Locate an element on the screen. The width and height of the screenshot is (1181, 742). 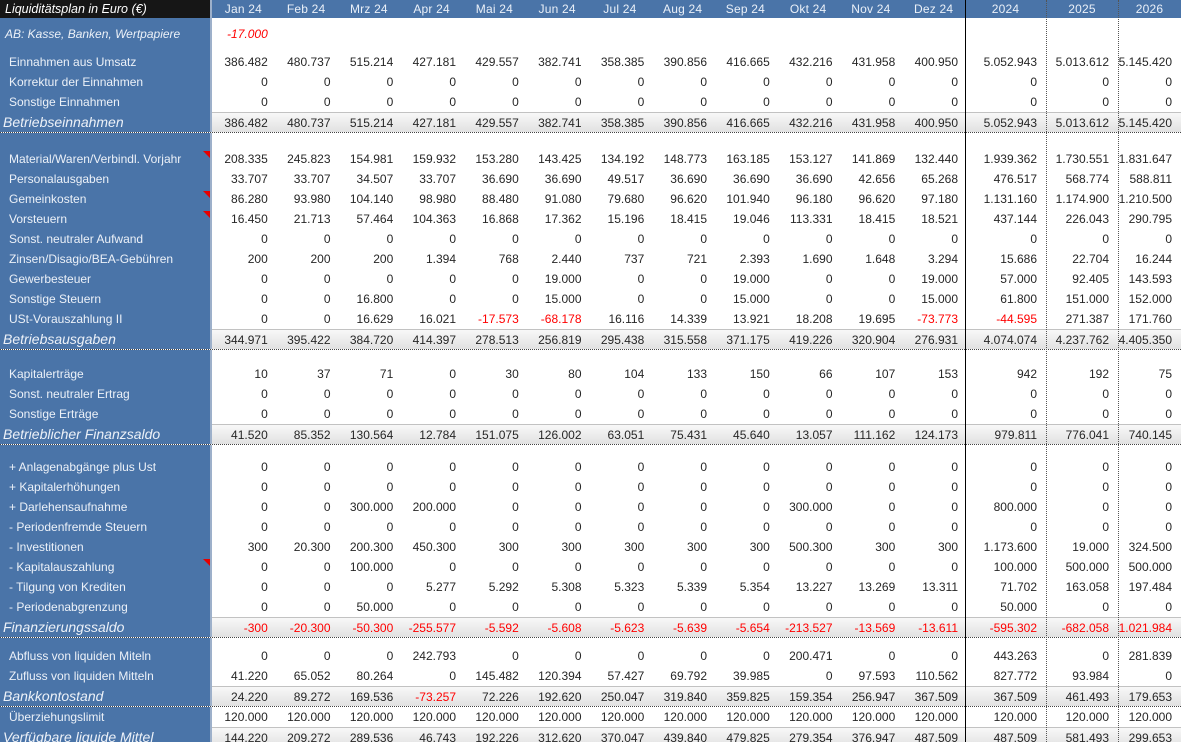
value-cell: 130.564 is located at coordinates (369, 434).